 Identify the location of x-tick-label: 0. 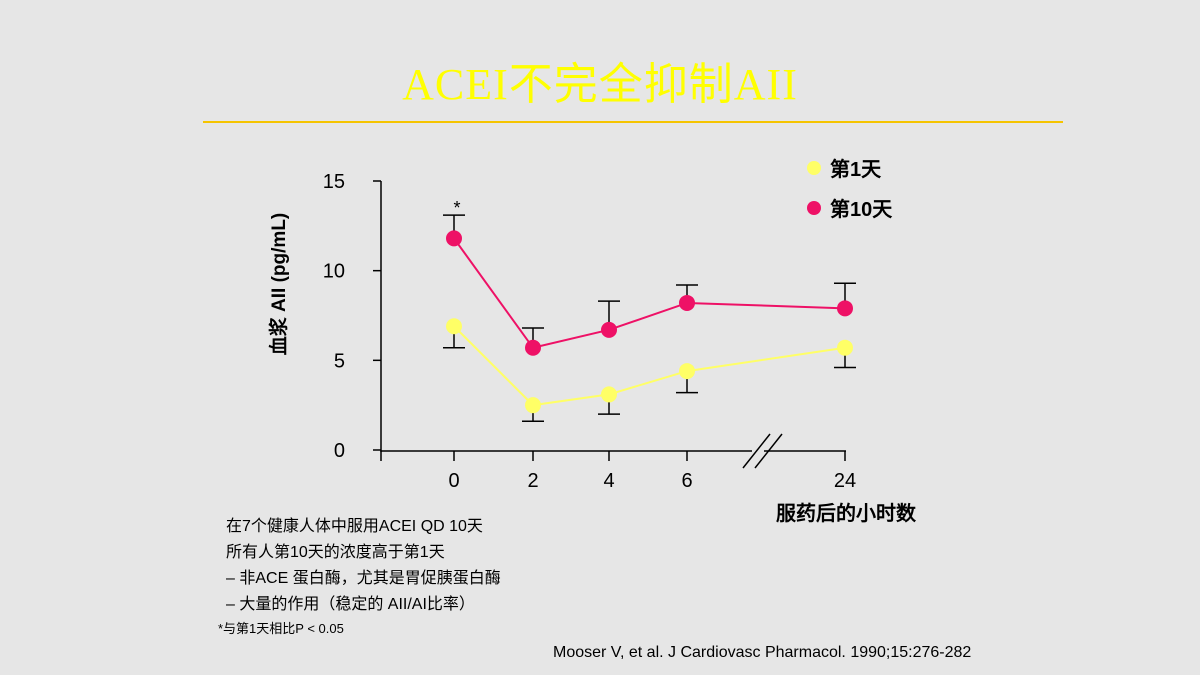
(453, 481).